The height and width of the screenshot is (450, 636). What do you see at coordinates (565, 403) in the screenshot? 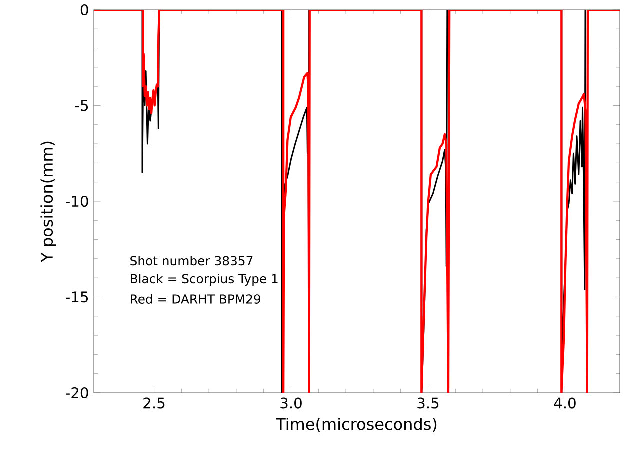
I see `x-tick-label: 4.0` at bounding box center [565, 403].